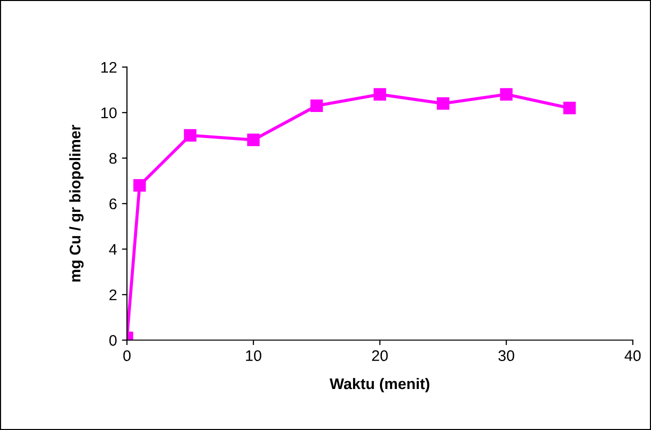  What do you see at coordinates (113, 340) in the screenshot?
I see `y-tick-label: 0` at bounding box center [113, 340].